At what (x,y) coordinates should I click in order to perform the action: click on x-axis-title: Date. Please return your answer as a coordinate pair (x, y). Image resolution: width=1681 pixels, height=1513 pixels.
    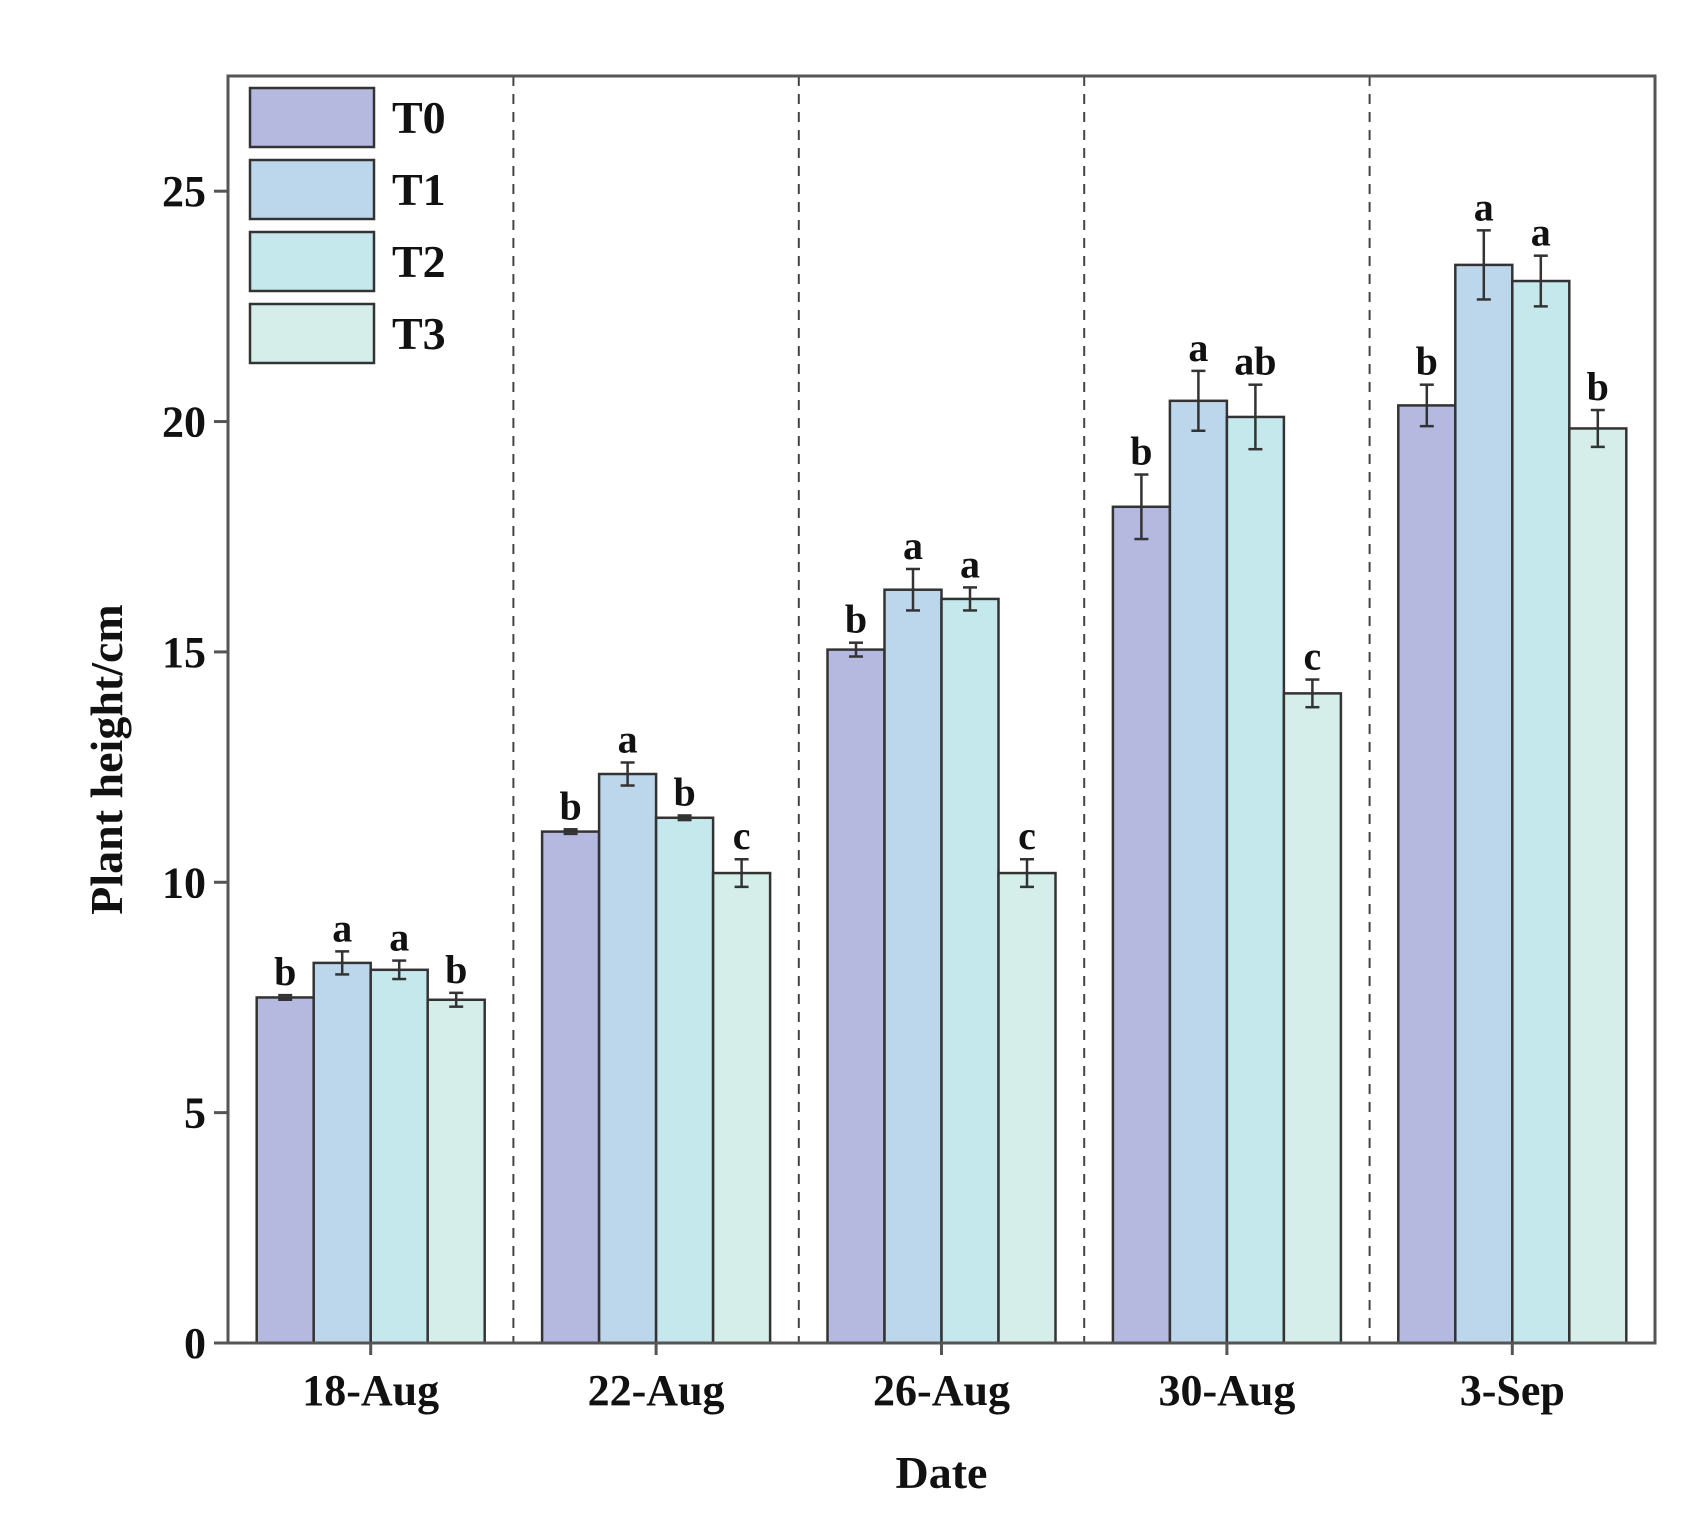
    Looking at the image, I should click on (942, 1472).